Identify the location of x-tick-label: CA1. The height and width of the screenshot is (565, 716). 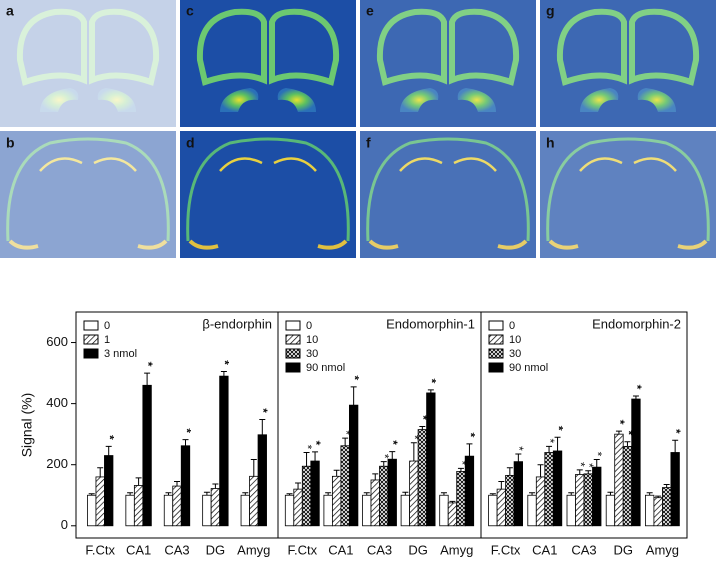
(138, 549).